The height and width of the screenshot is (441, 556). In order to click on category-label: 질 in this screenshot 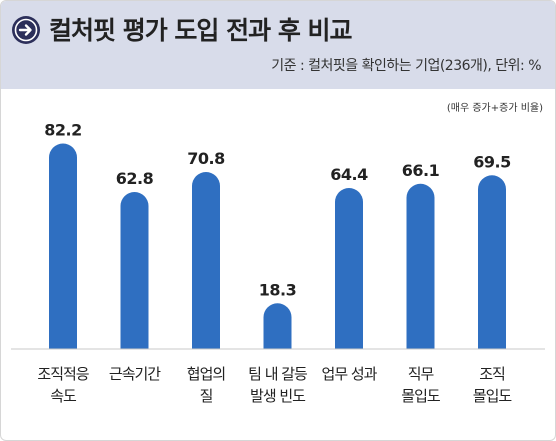, I will do `click(206, 396)`.